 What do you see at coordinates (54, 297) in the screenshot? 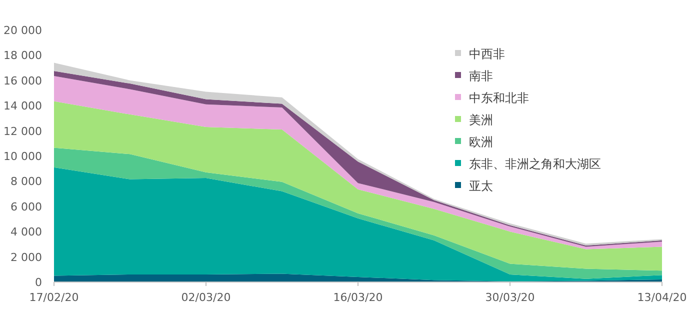
I see `x-tick-label: 17/02/20` at bounding box center [54, 297].